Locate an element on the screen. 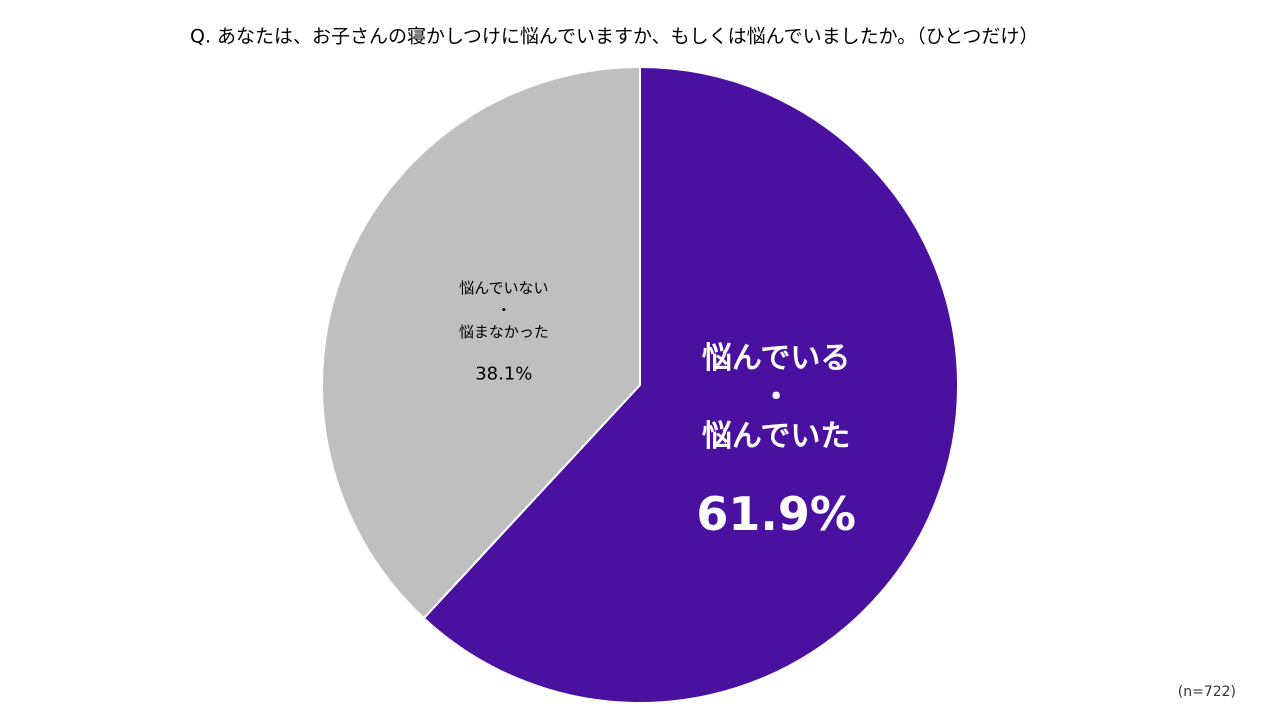 The width and height of the screenshot is (1280, 720). slice-label: 悩んでいた is located at coordinates (776, 436).